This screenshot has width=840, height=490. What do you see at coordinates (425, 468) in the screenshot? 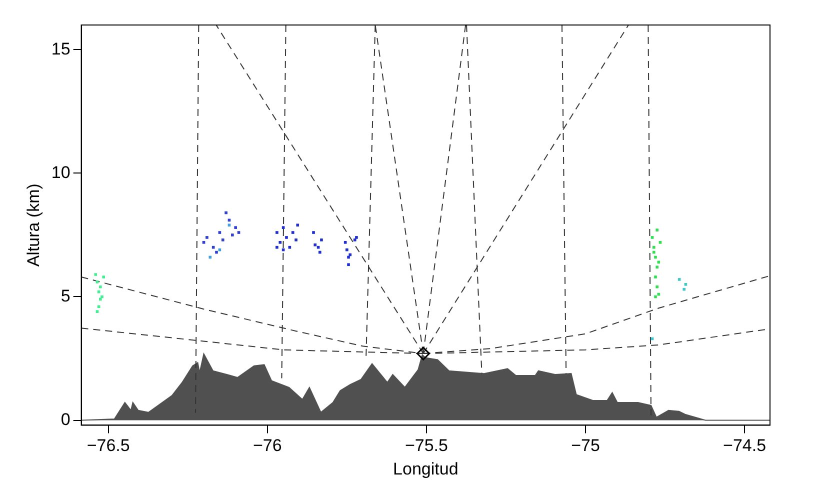
I see `x-axis-title: Longitud` at bounding box center [425, 468].